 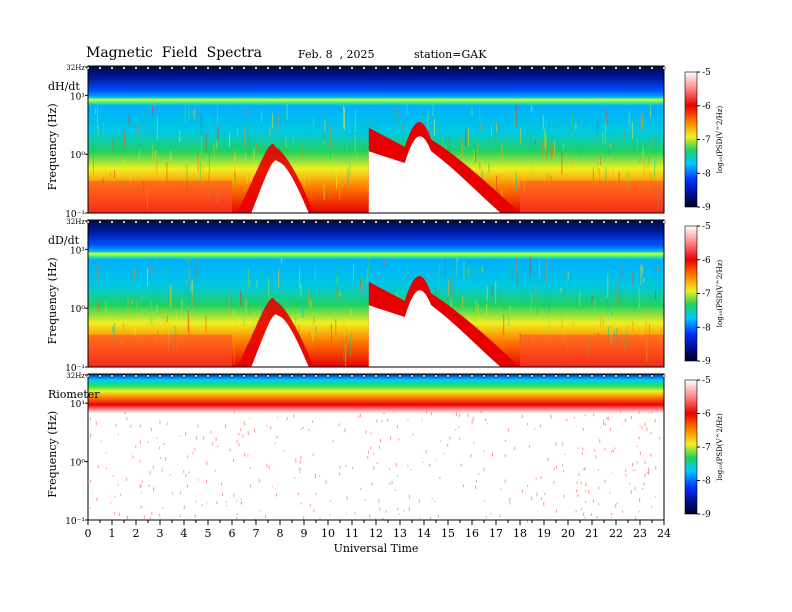 I want to click on y-tick-label: 10¹, so click(x=77, y=97).